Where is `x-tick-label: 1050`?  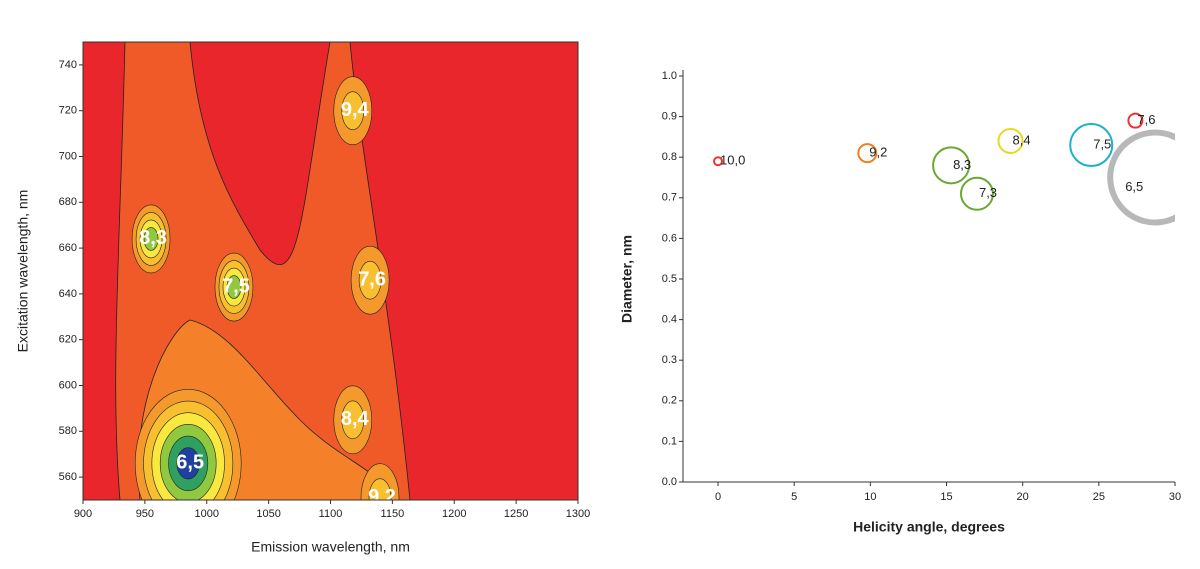
x-tick-label: 1050 is located at coordinates (268, 514).